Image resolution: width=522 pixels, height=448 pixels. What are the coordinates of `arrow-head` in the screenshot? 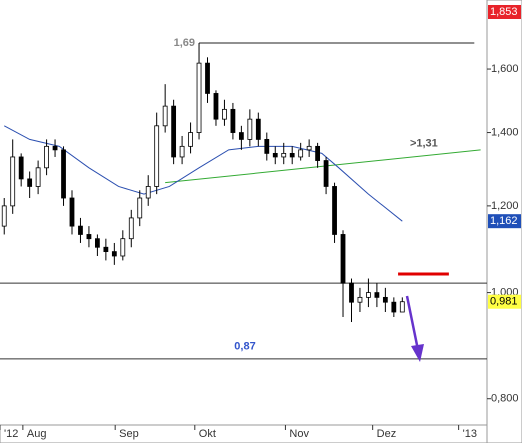 It's located at (417, 353).